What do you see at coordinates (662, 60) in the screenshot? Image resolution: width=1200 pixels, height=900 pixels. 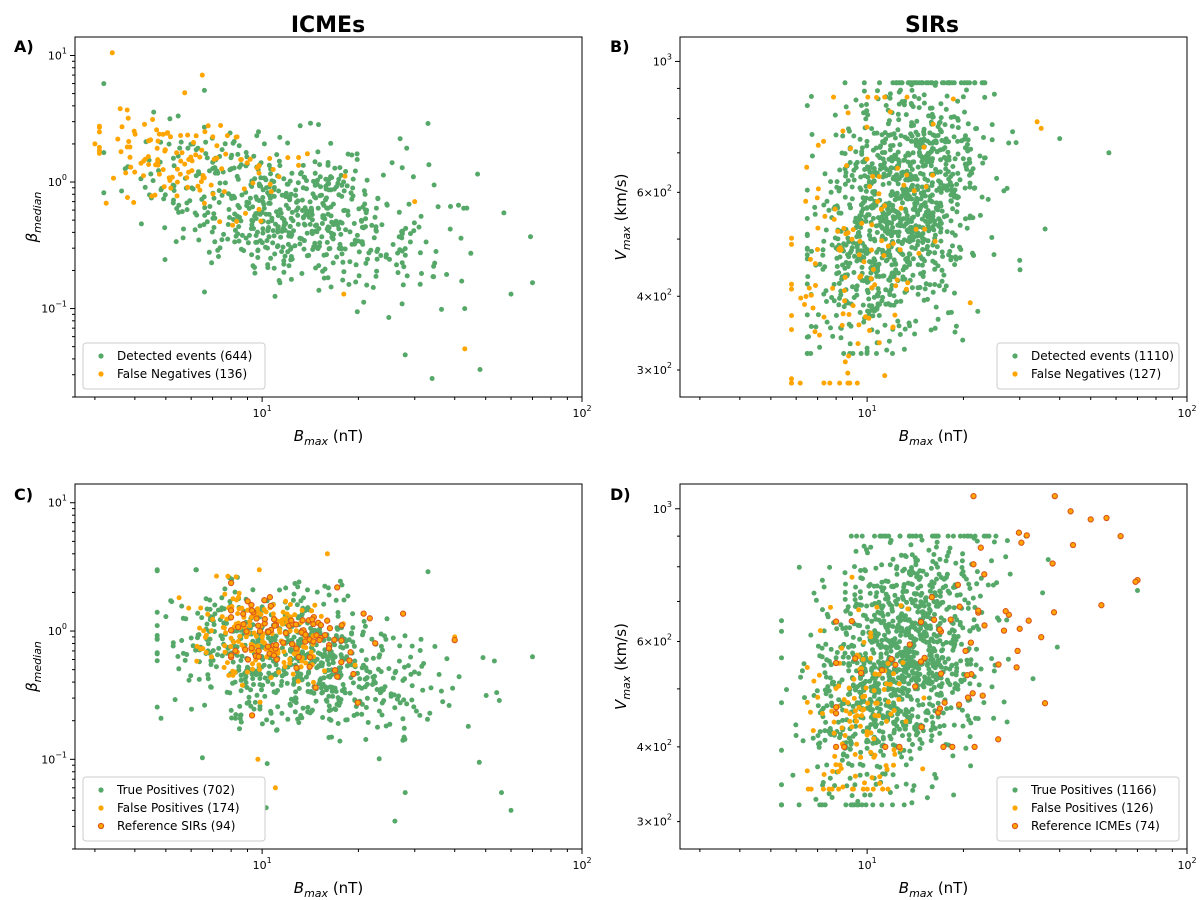 I see `y-tick-label: 103` at bounding box center [662, 60].